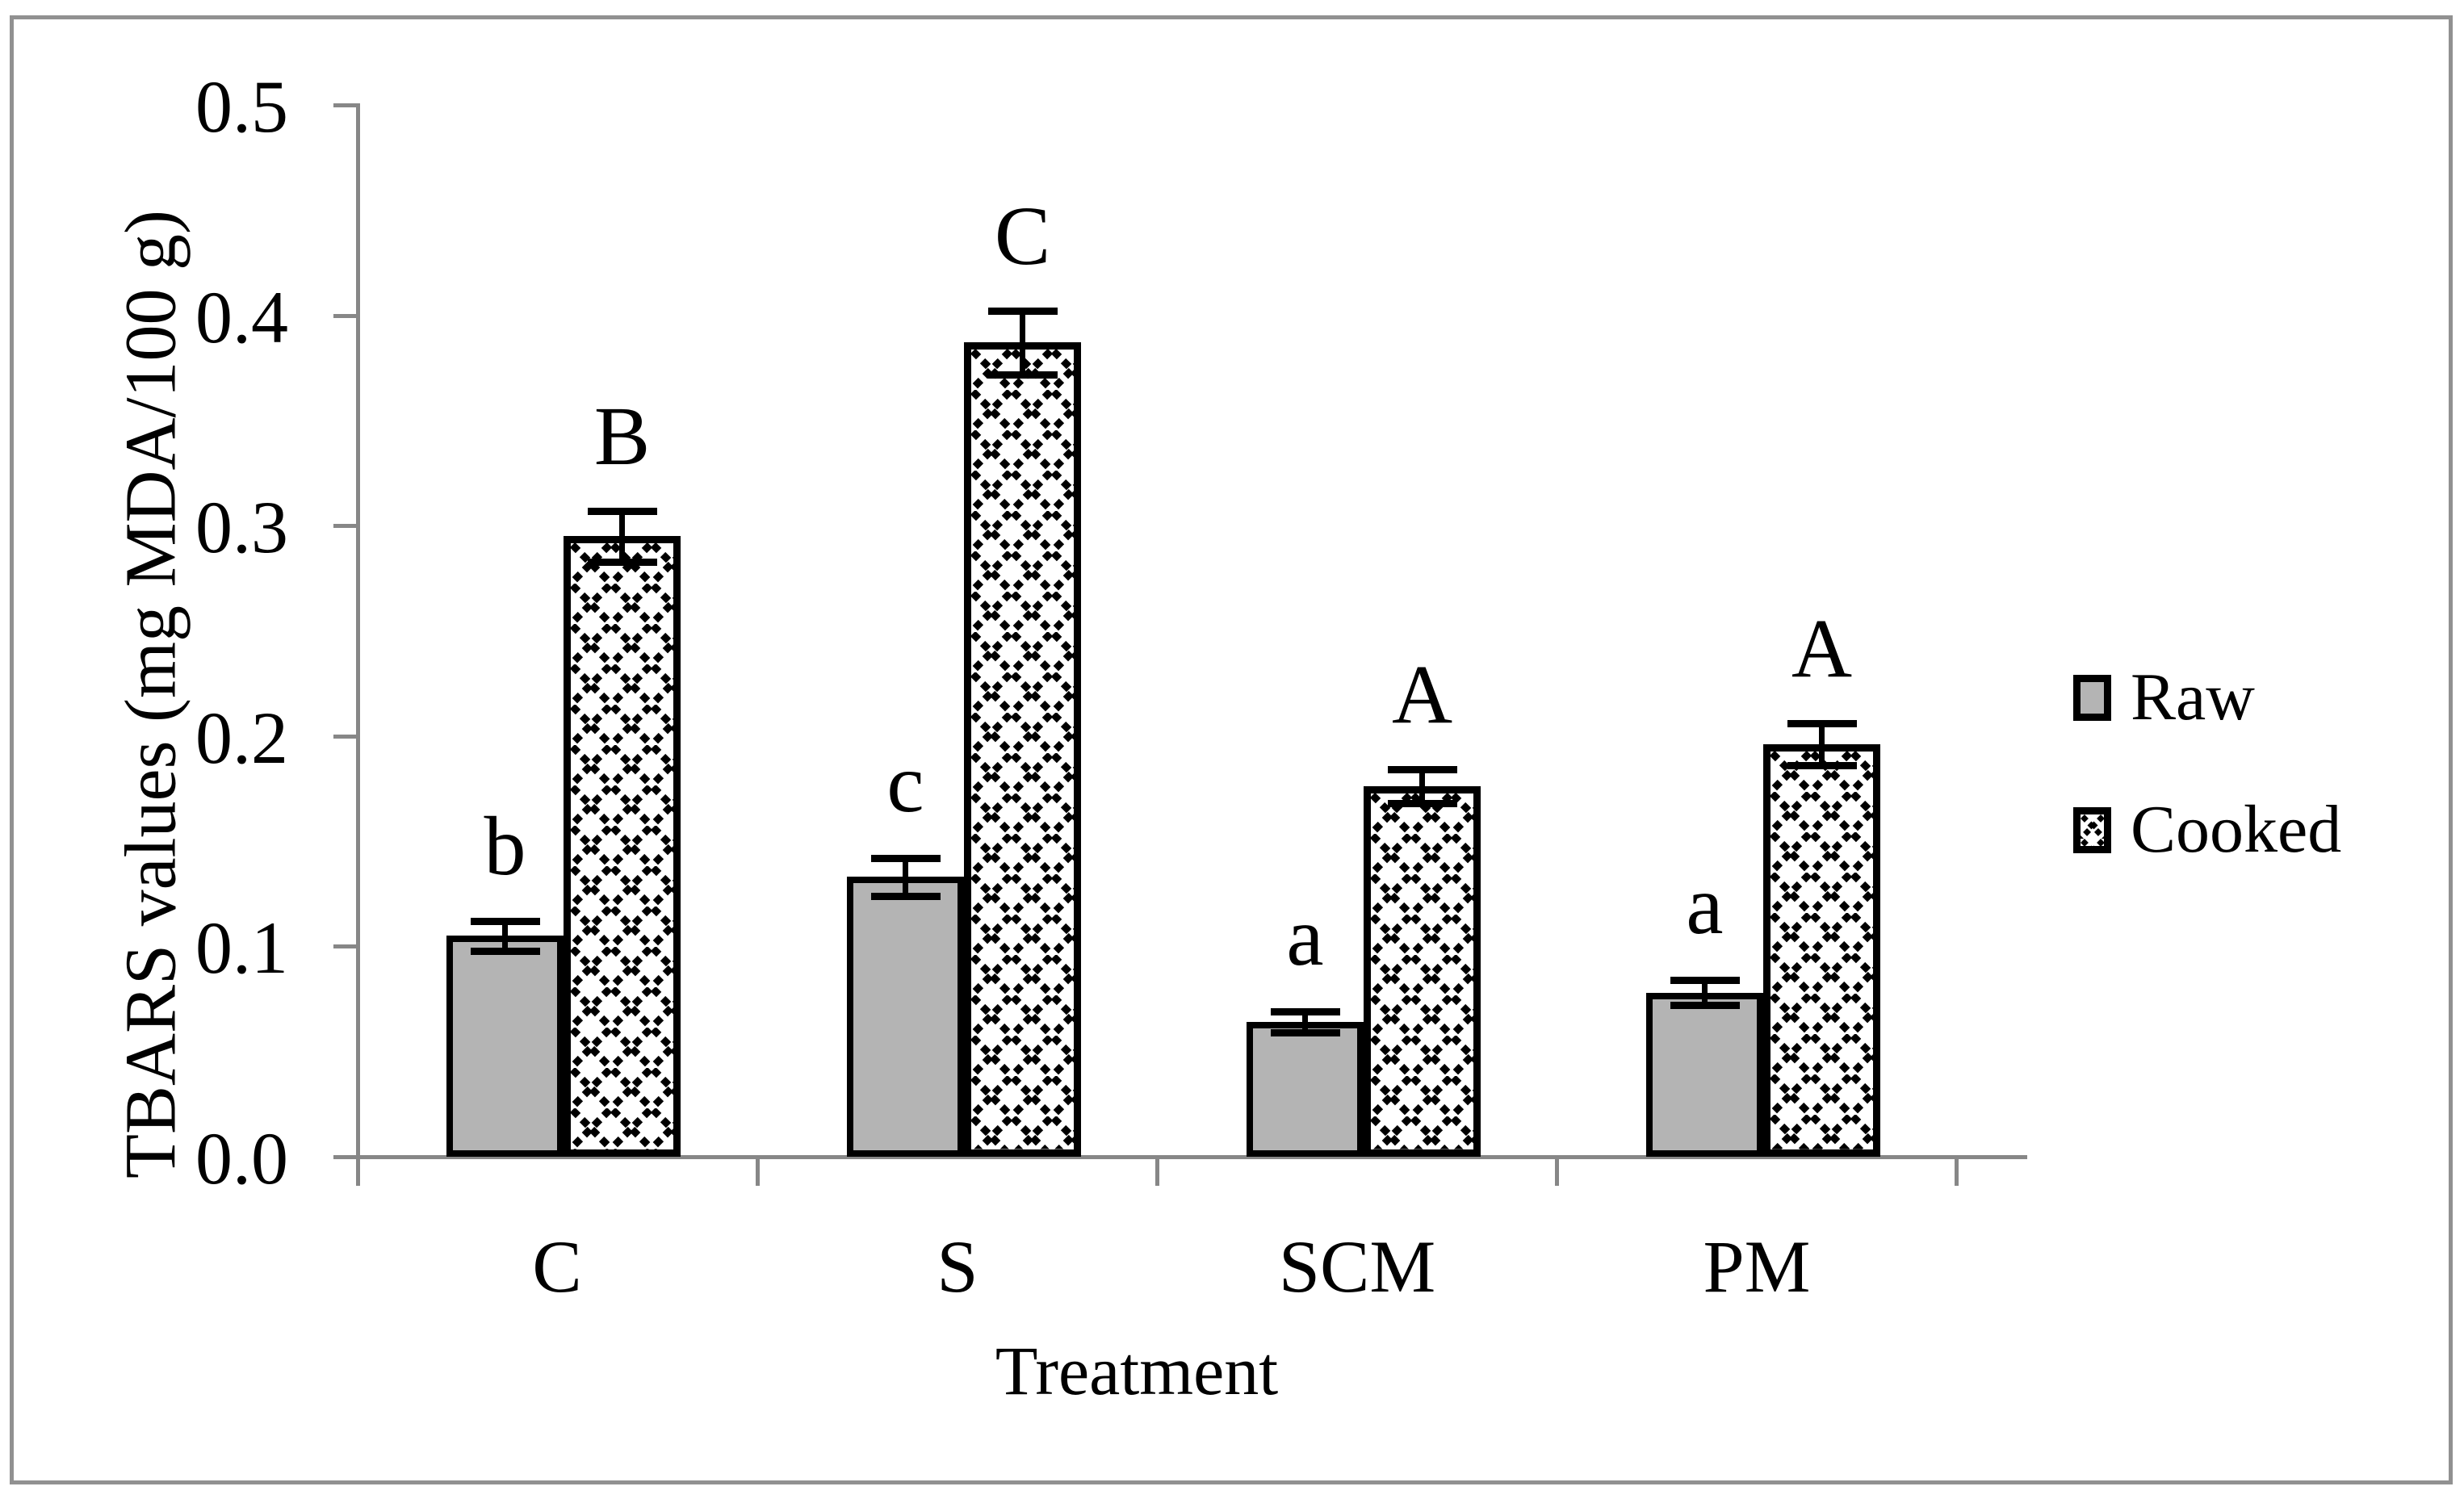  Describe the element at coordinates (1704, 1074) in the screenshot. I see `bar-raw-PM` at that location.